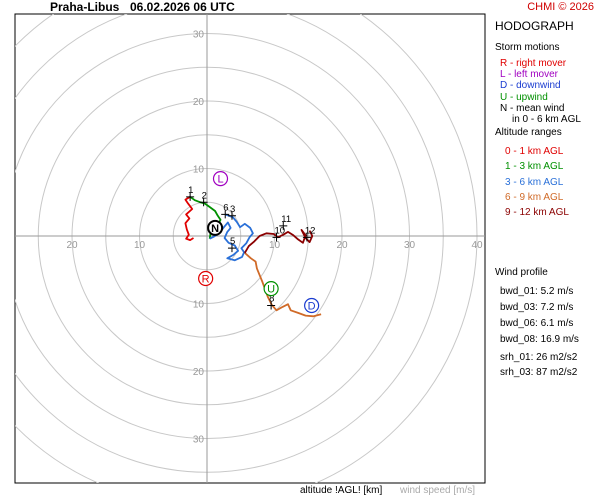 Image resolution: width=600 pixels, height=500 pixels. I want to click on station-name: Praha-Libus, so click(85, 7).